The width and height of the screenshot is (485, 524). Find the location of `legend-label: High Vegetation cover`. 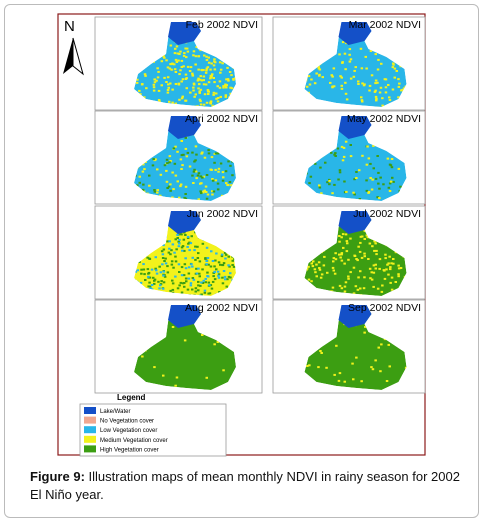

legend-label: High Vegetation cover is located at coordinates (129, 450).